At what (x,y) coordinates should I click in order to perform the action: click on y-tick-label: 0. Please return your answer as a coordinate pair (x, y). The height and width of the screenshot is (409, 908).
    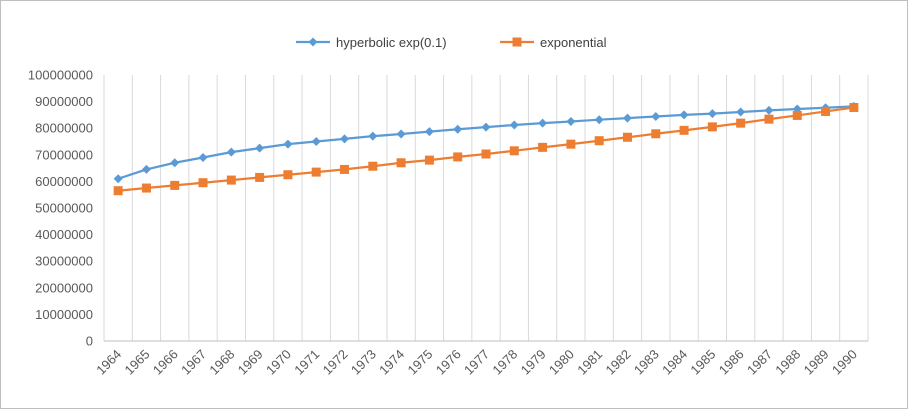
    Looking at the image, I should click on (89, 341).